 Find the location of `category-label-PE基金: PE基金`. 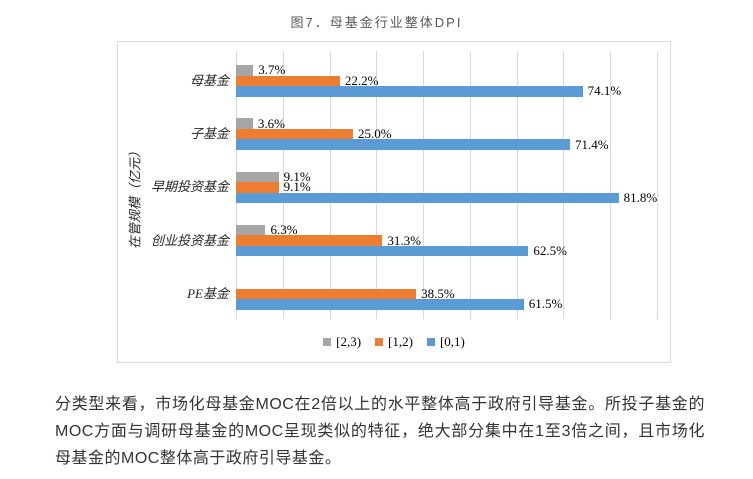

category-label-PE基金: PE基金 is located at coordinates (208, 293).